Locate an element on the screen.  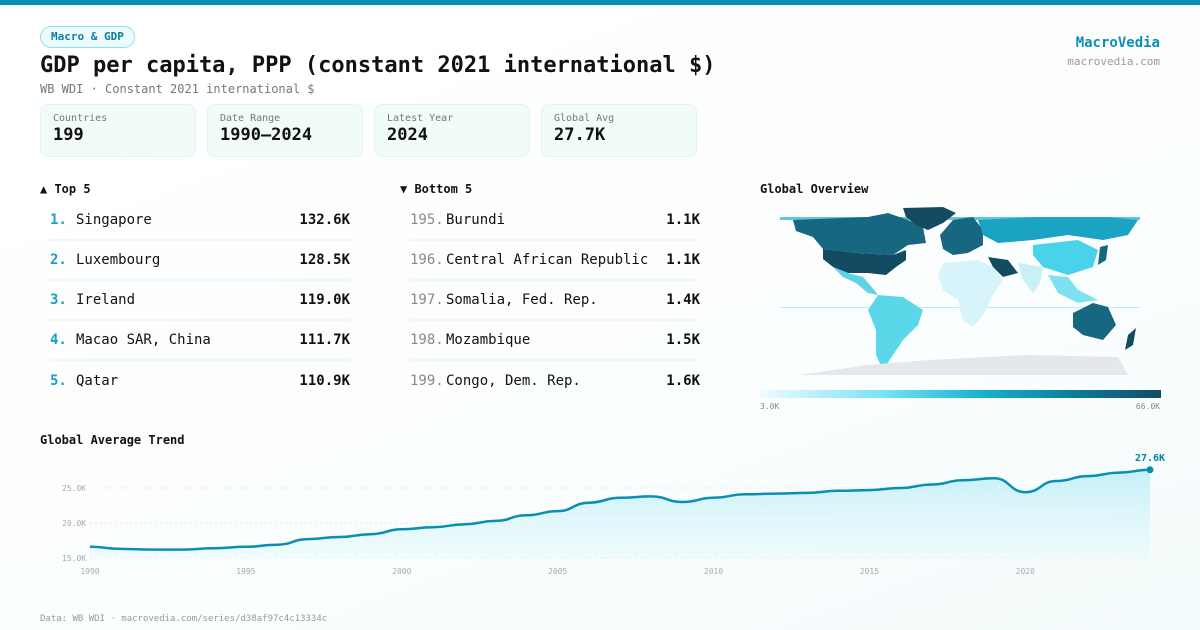
brand-url: macrovedia.com is located at coordinates (1113, 61).